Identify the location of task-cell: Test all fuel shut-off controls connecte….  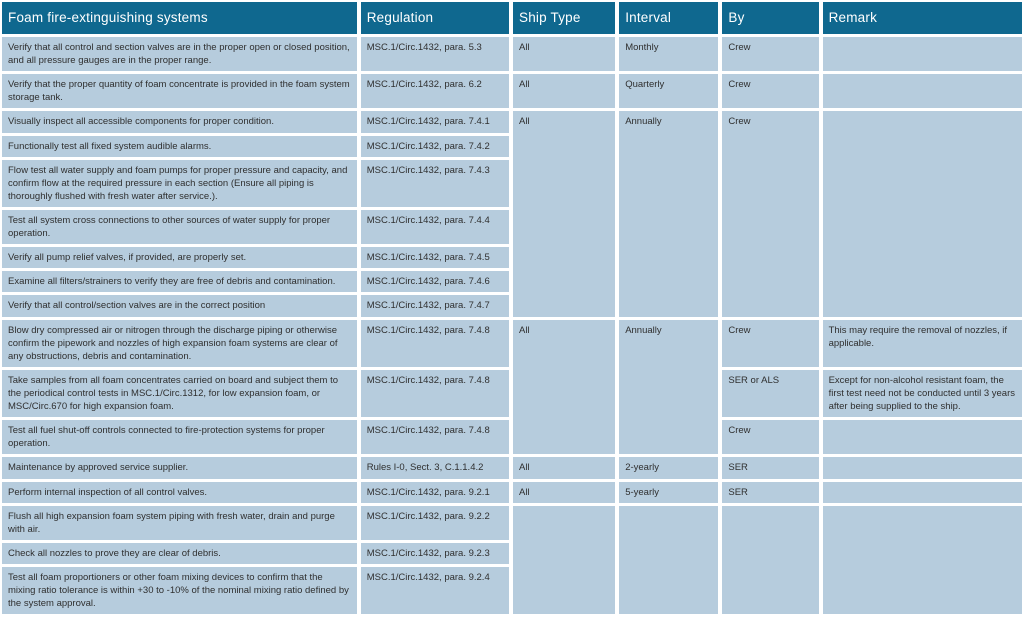
(179, 437).